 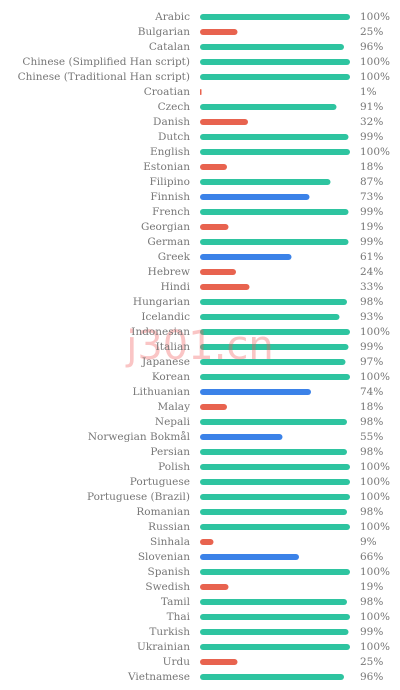 What do you see at coordinates (160, 482) in the screenshot?
I see `language-label: Portuguese` at bounding box center [160, 482].